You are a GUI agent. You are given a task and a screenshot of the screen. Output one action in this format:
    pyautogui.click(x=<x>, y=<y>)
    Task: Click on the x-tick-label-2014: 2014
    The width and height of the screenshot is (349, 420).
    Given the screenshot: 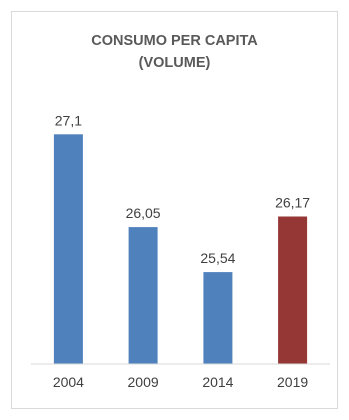 What is the action you would take?
    pyautogui.click(x=217, y=382)
    